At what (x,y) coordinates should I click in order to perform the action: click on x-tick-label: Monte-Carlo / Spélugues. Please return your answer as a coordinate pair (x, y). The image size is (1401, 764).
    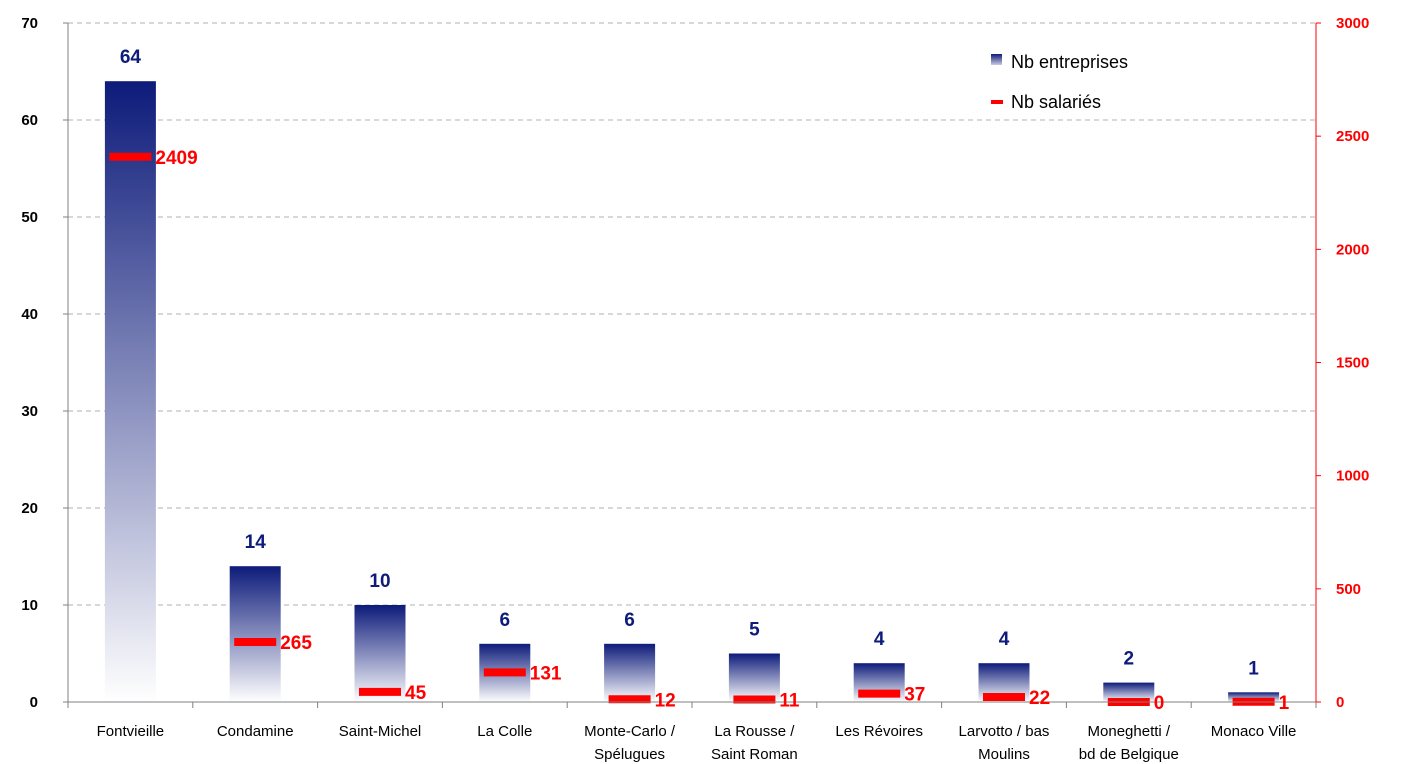
    Looking at the image, I should click on (630, 743).